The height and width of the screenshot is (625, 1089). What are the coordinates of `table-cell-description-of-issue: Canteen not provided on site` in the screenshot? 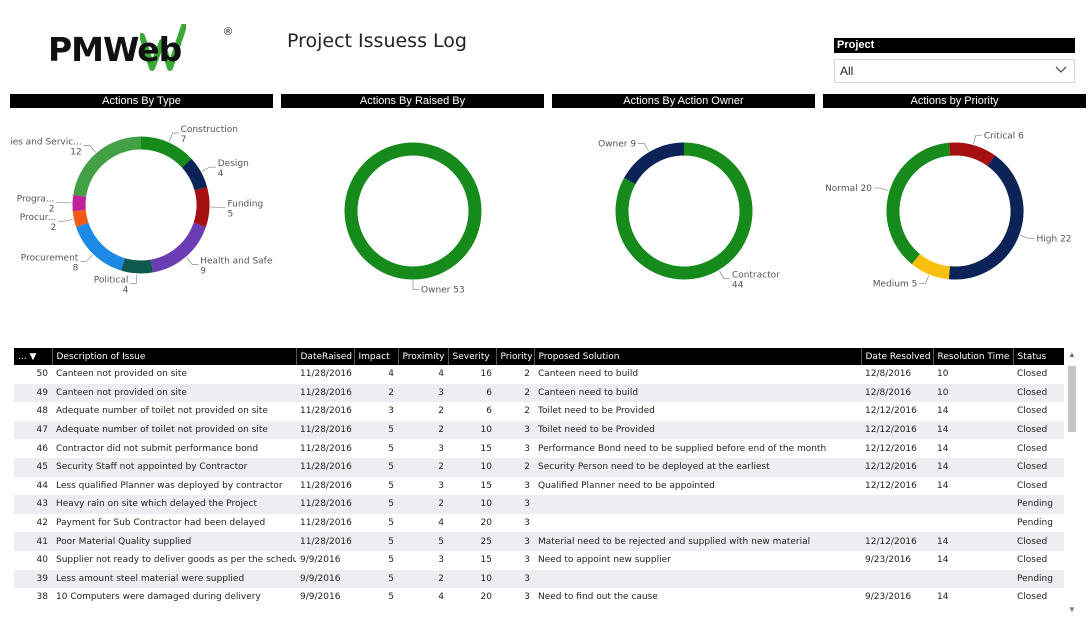 It's located at (174, 393).